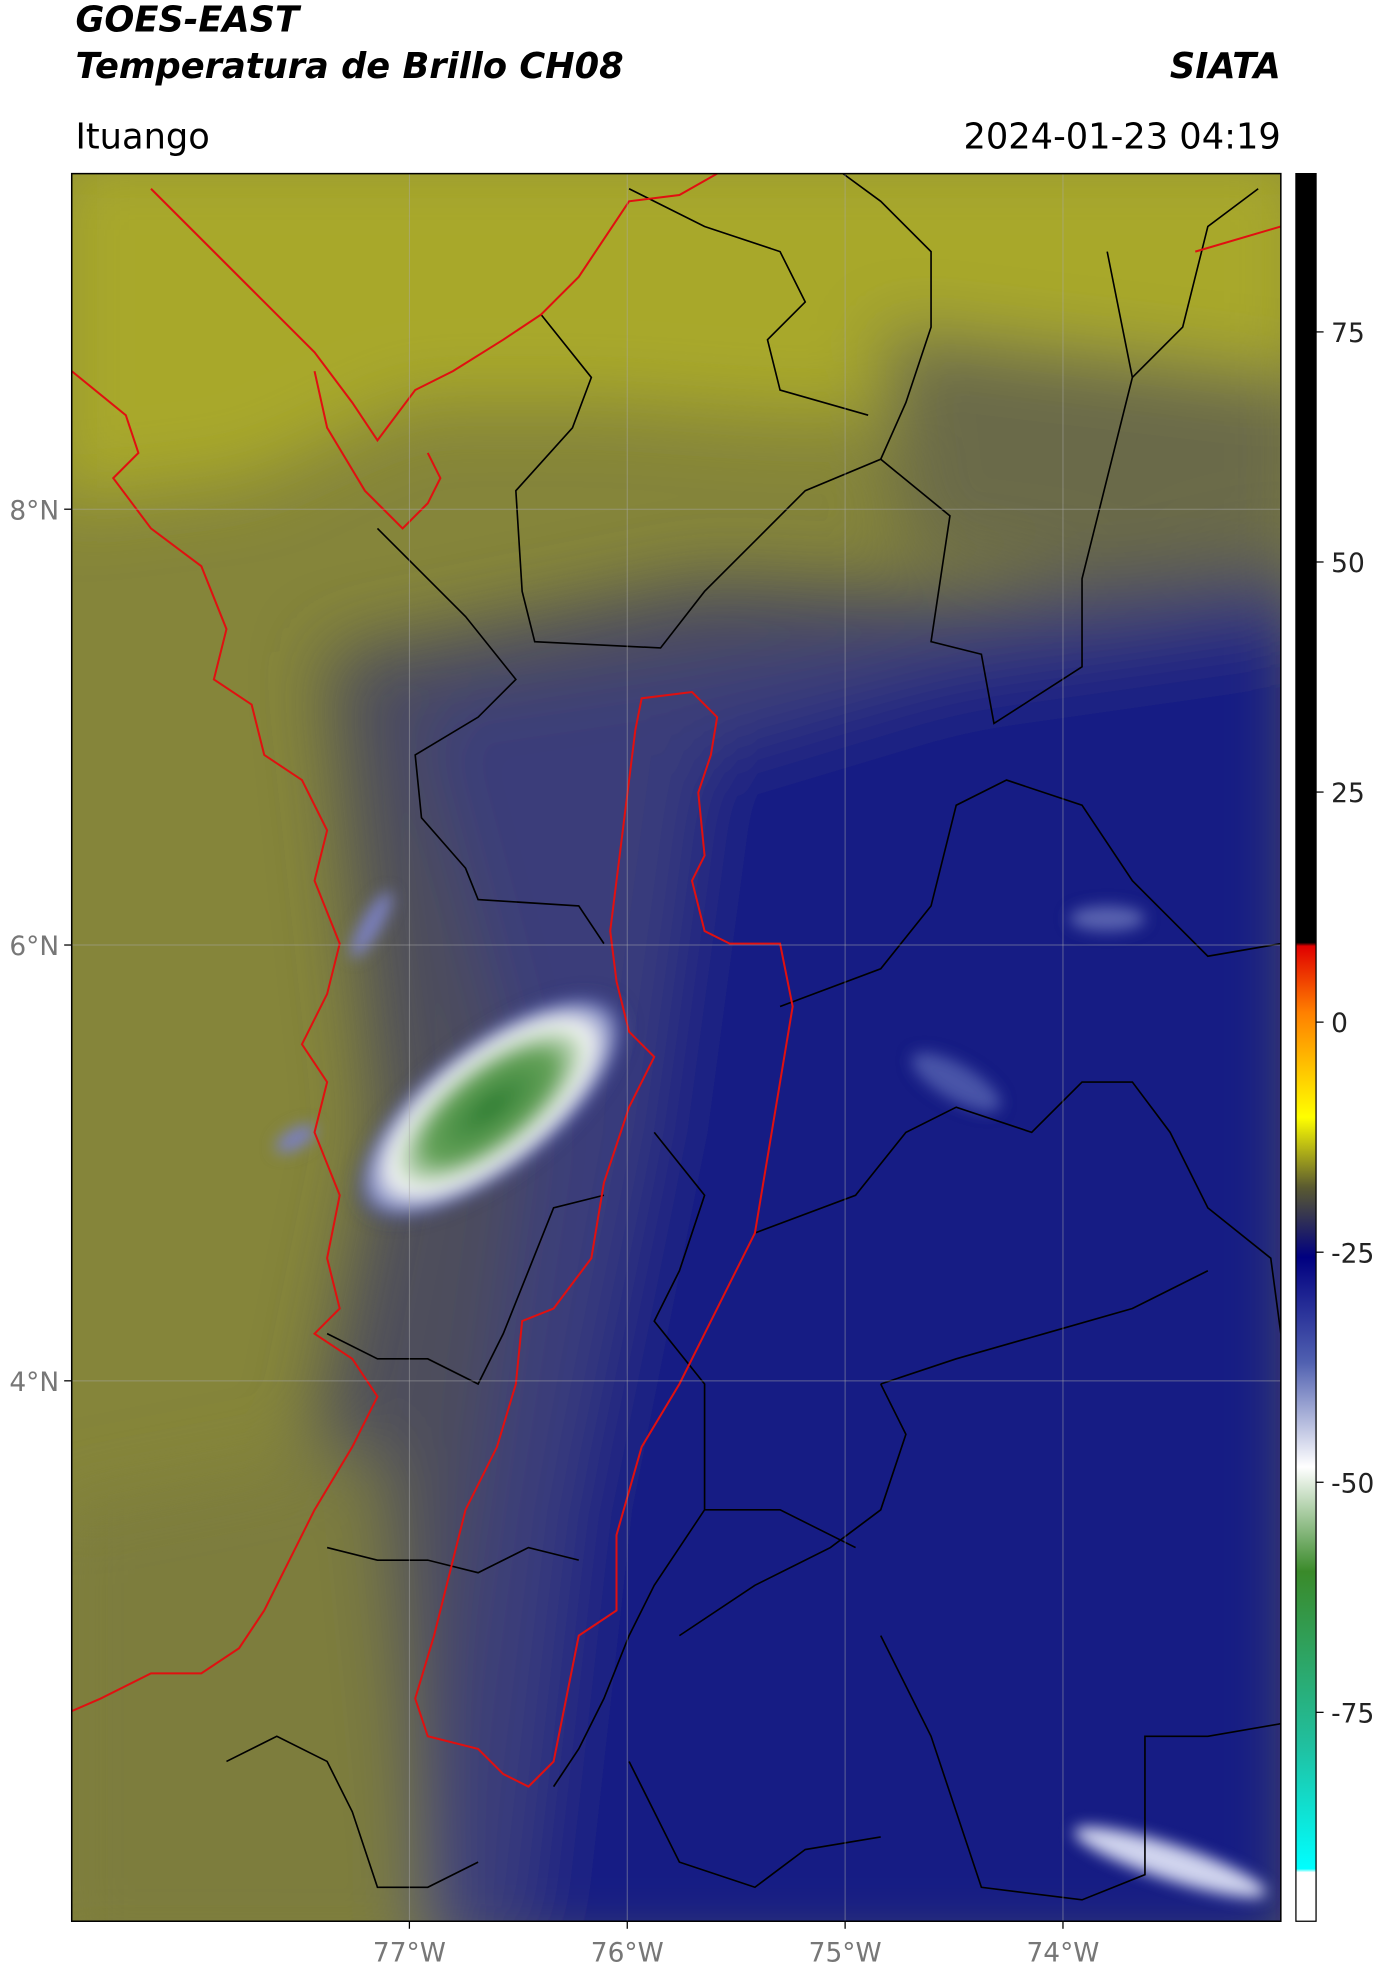  What do you see at coordinates (1348, 333) in the screenshot?
I see `colorbar-tick-label: 75` at bounding box center [1348, 333].